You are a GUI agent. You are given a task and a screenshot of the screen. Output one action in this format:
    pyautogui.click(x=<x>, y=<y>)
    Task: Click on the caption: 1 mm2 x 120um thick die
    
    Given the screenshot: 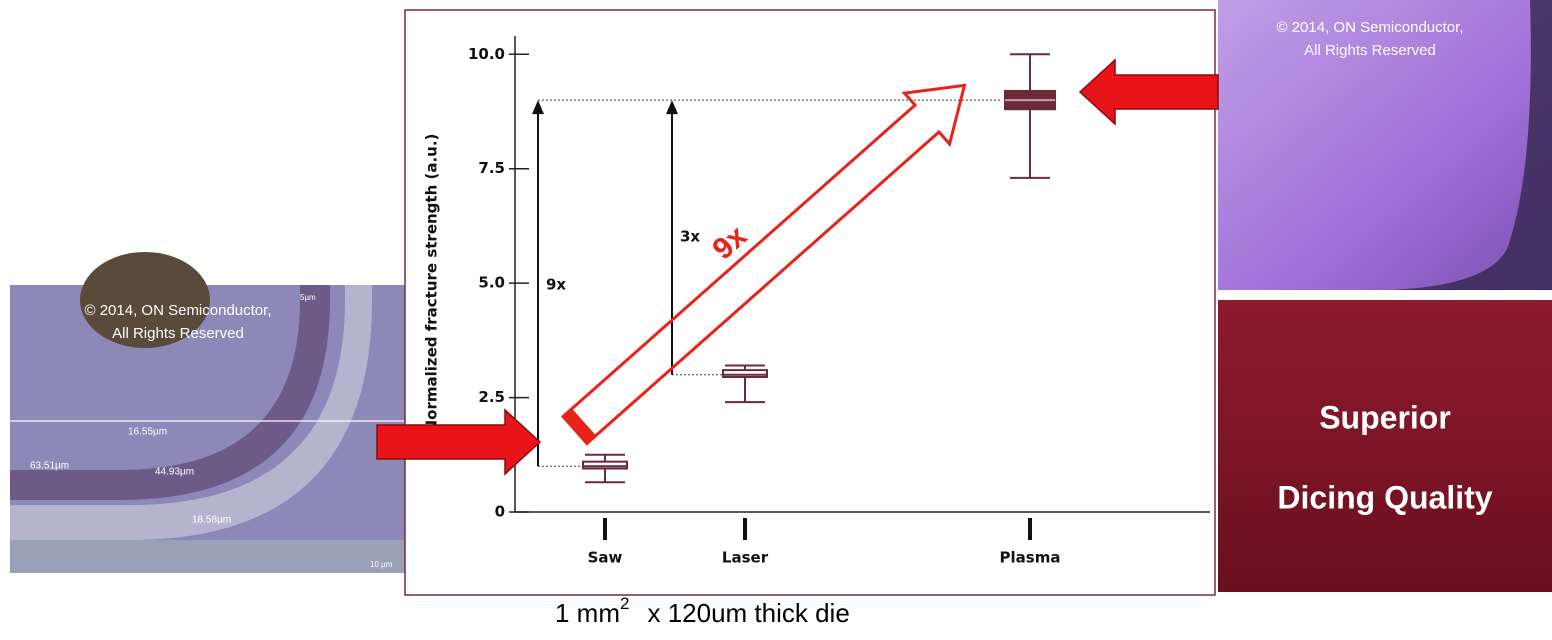 What is the action you would take?
    pyautogui.click(x=702, y=610)
    